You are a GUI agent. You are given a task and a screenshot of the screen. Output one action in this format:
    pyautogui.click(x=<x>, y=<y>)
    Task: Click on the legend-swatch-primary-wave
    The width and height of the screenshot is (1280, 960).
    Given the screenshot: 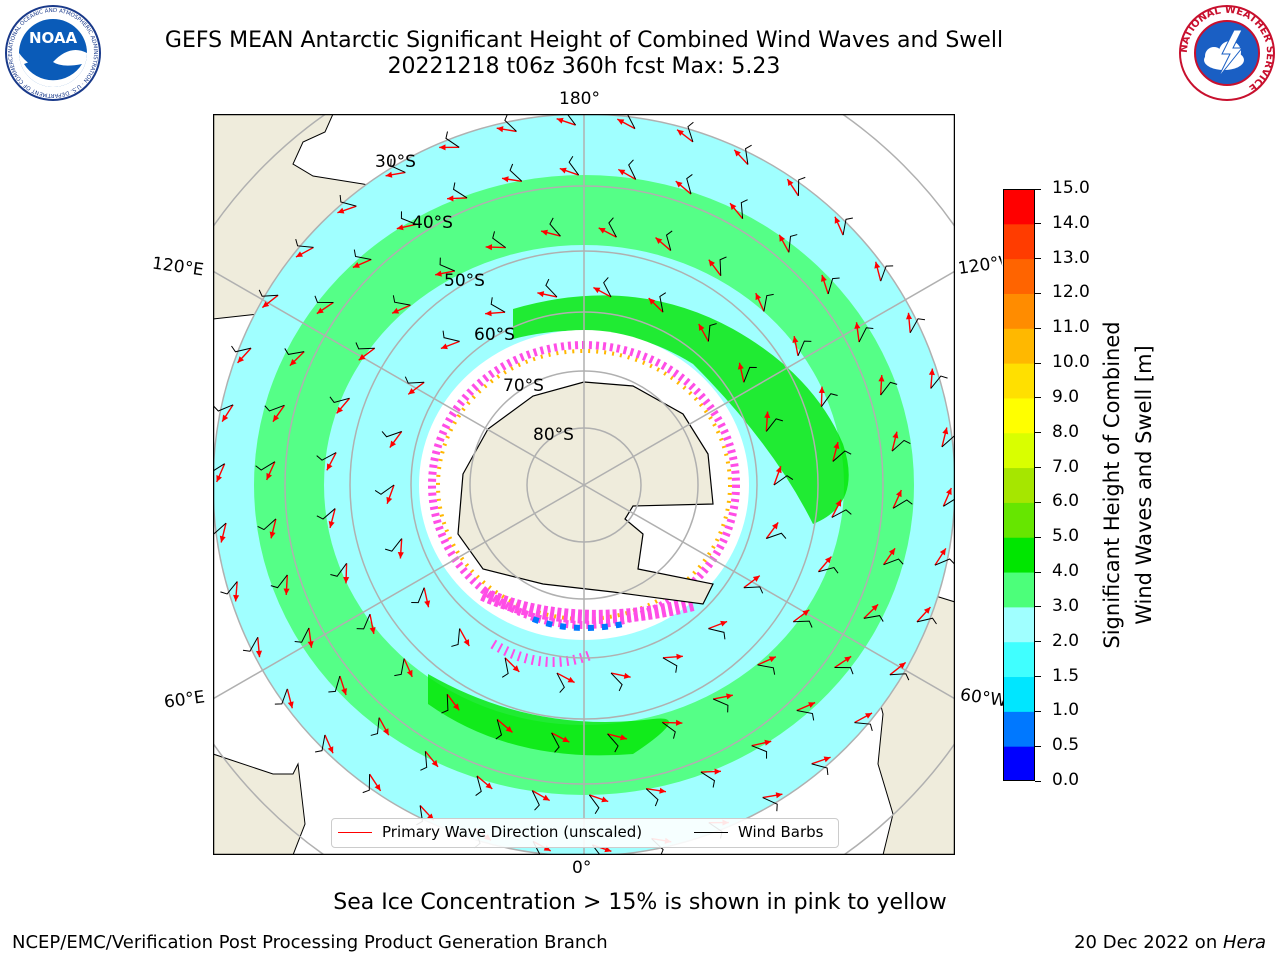 What is the action you would take?
    pyautogui.click(x=355, y=832)
    